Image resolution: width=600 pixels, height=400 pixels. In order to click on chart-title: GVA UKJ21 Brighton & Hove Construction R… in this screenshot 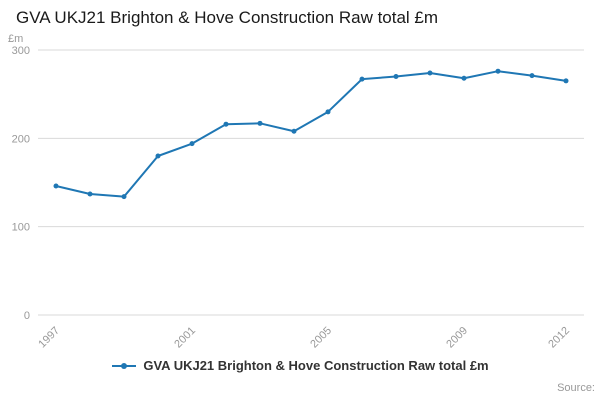, I will do `click(227, 17)`.